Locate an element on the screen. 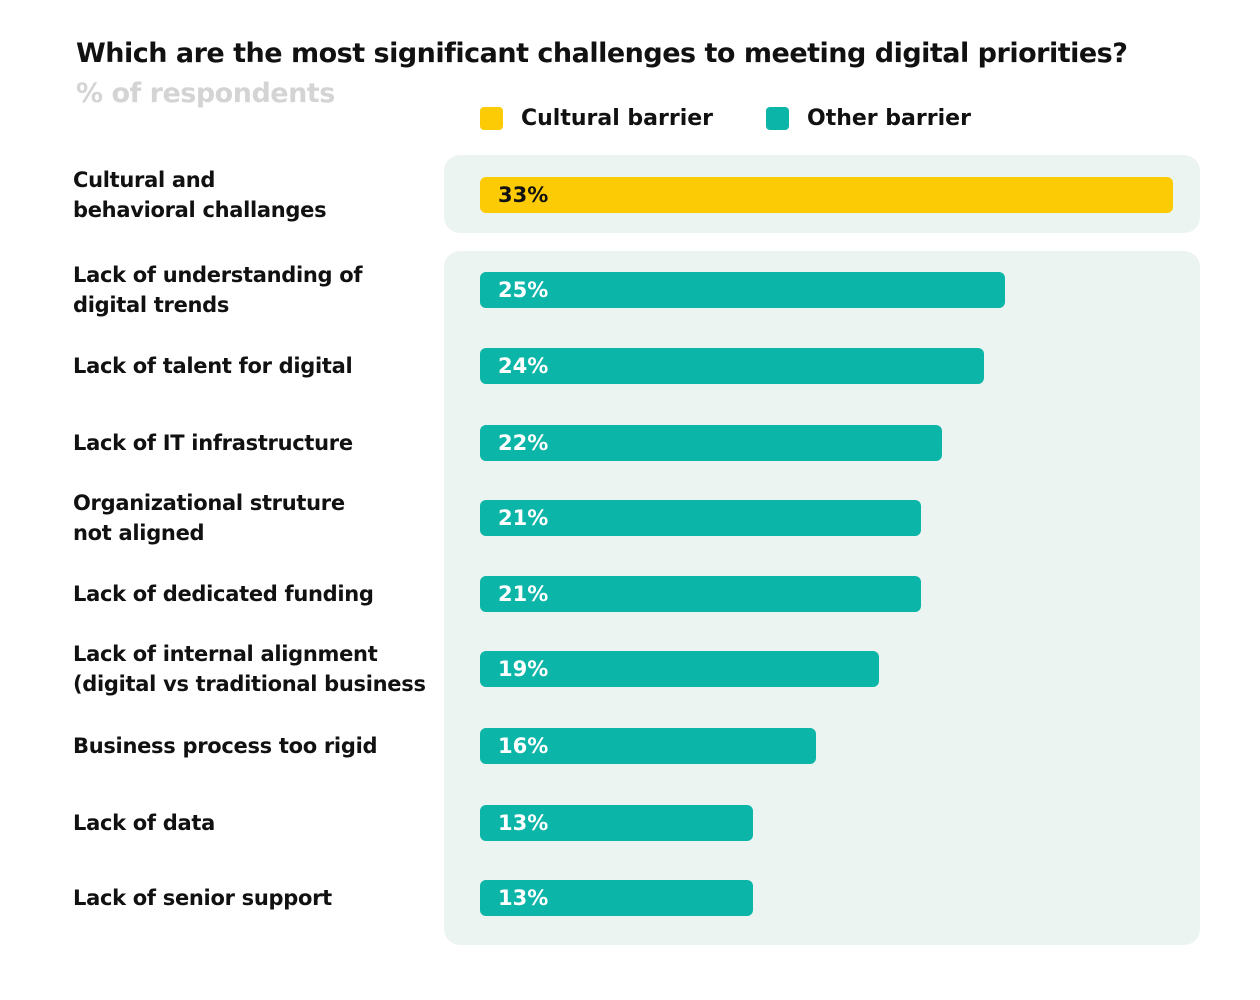 The height and width of the screenshot is (1000, 1260). bar: 24% is located at coordinates (732, 366).